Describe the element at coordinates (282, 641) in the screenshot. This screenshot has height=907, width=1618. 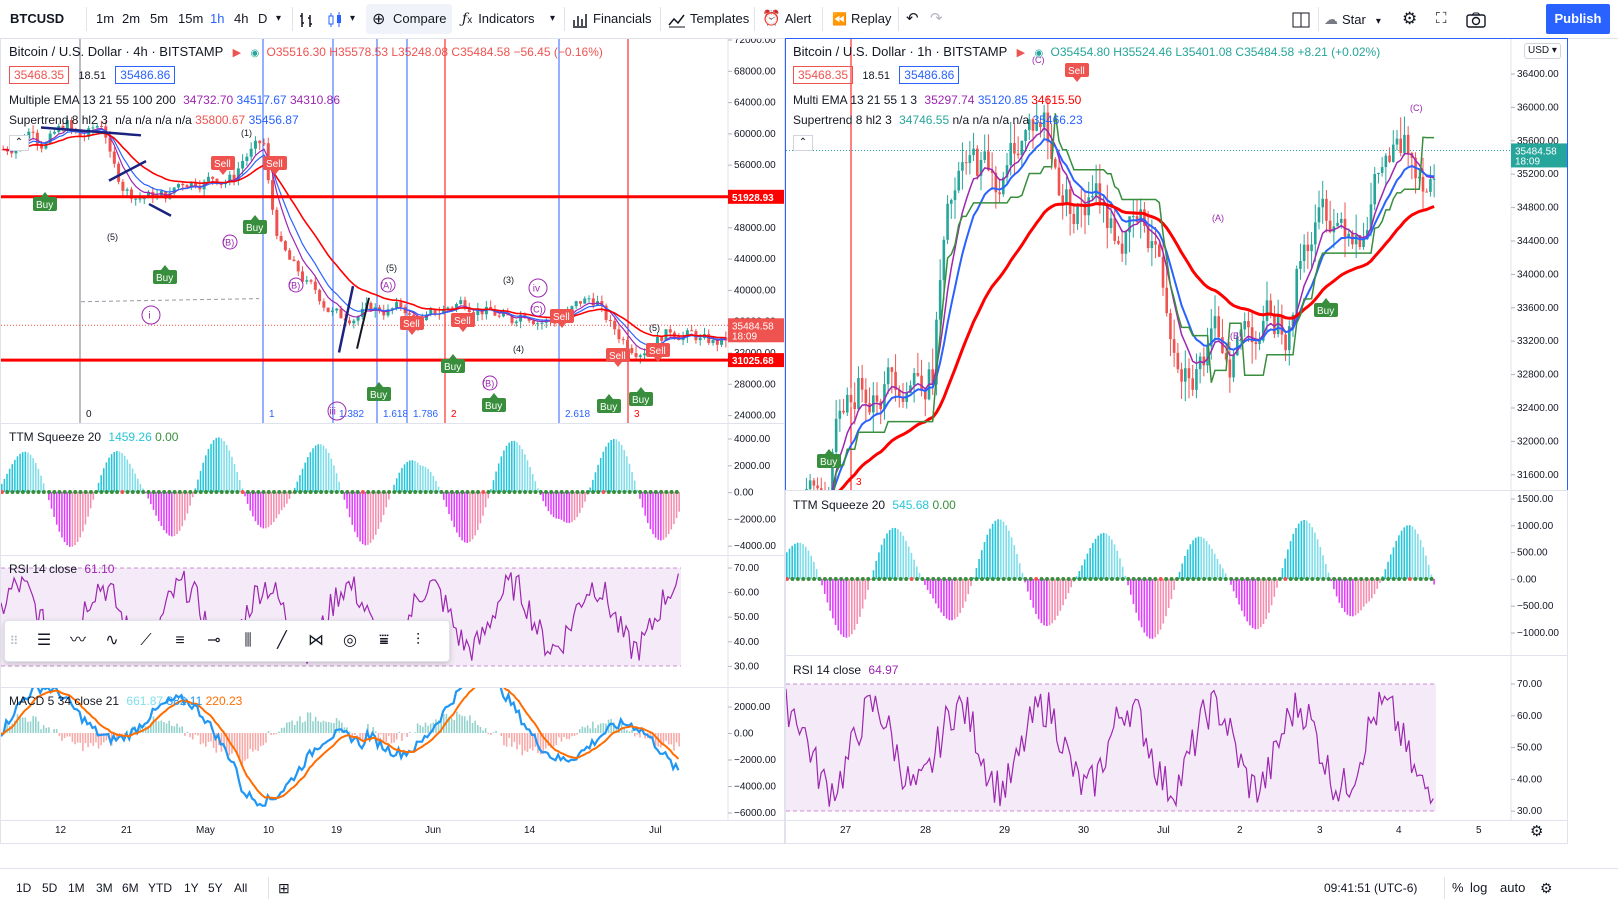
I see `line-tool-icon: ╱` at that location.